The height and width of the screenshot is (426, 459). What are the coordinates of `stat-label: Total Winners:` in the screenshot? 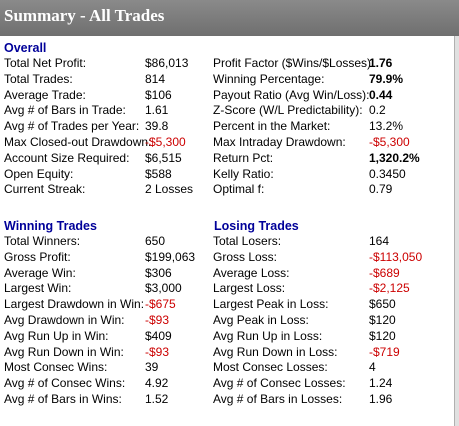 It's located at (42, 241).